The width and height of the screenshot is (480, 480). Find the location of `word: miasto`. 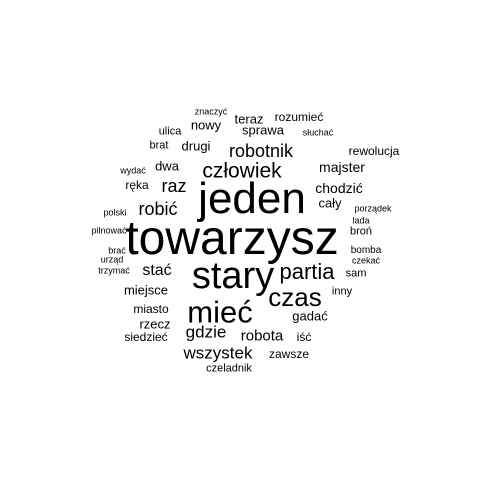

word: miasto is located at coordinates (151, 309).